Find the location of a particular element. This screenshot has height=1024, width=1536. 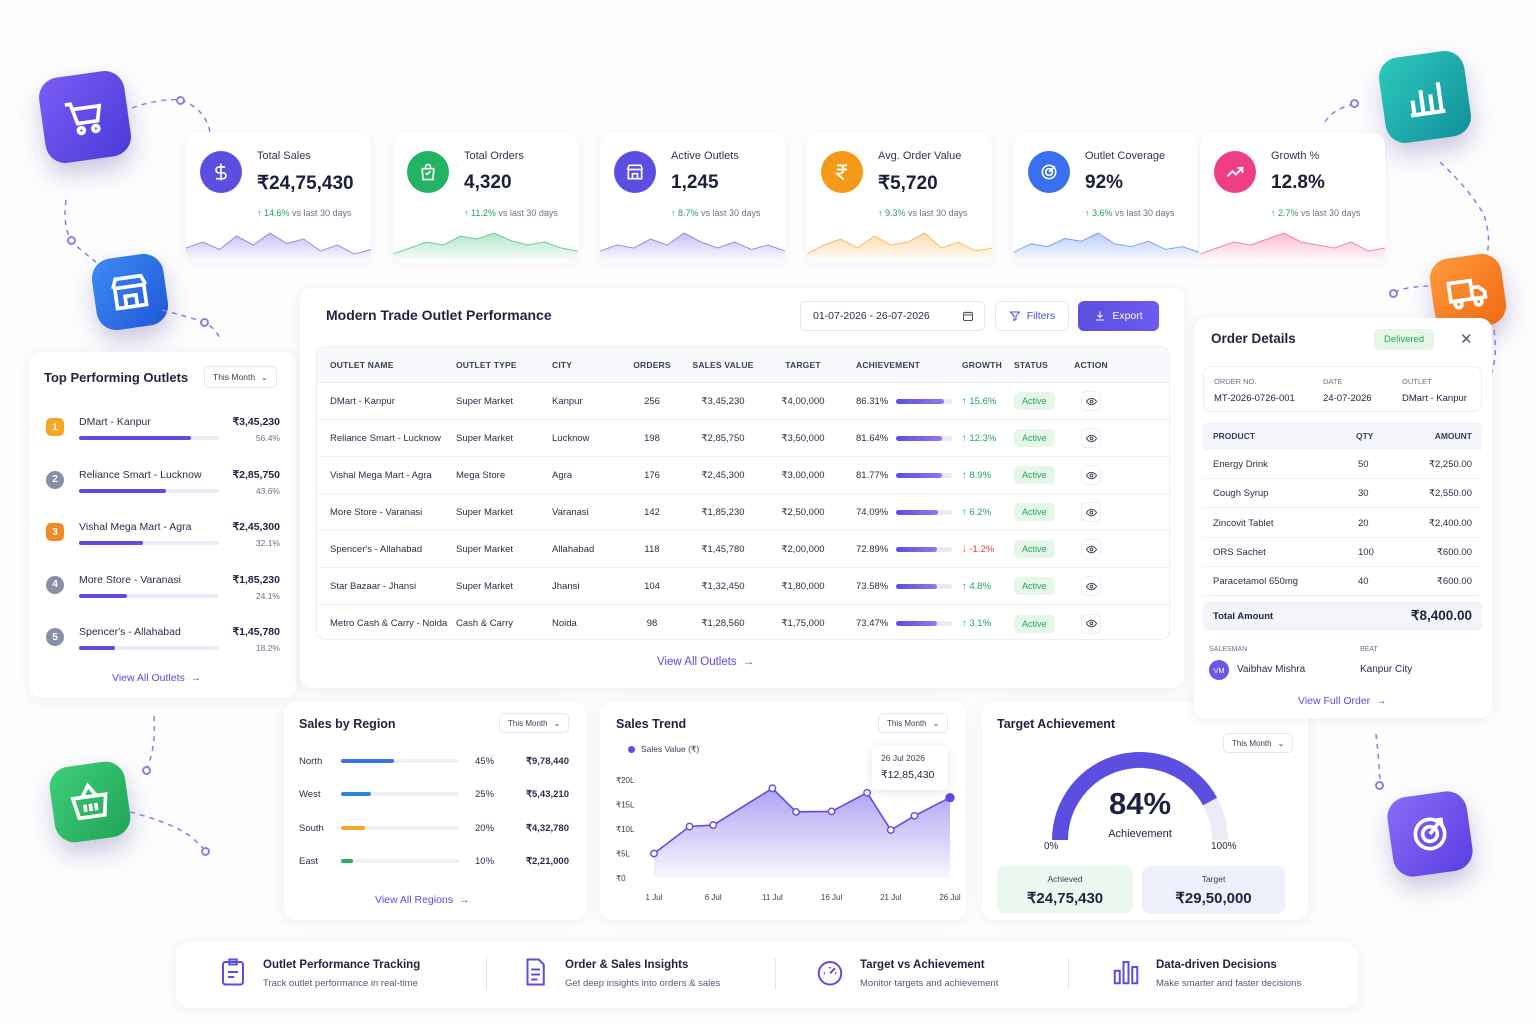

kpi-value: 12.8% is located at coordinates (1298, 182).